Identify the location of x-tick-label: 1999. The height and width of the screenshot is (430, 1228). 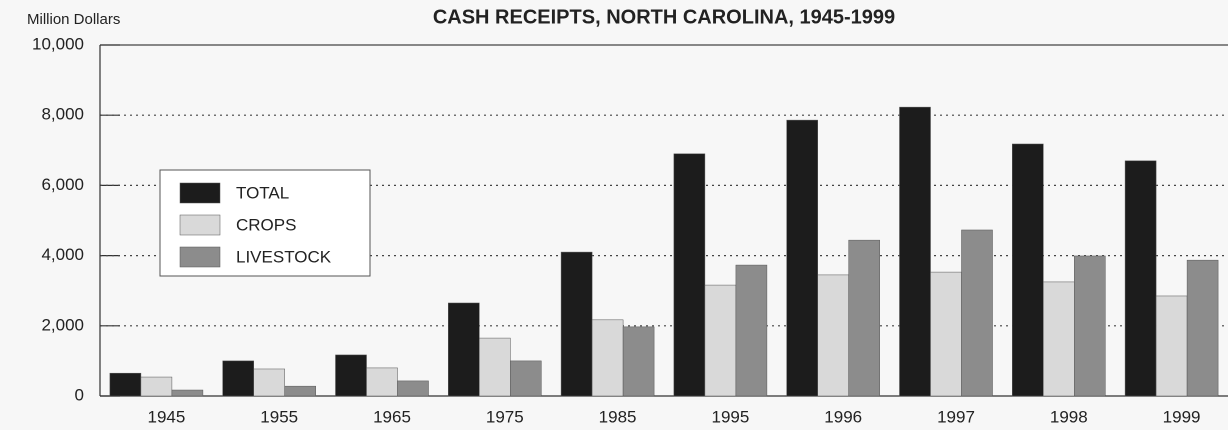
(1182, 416).